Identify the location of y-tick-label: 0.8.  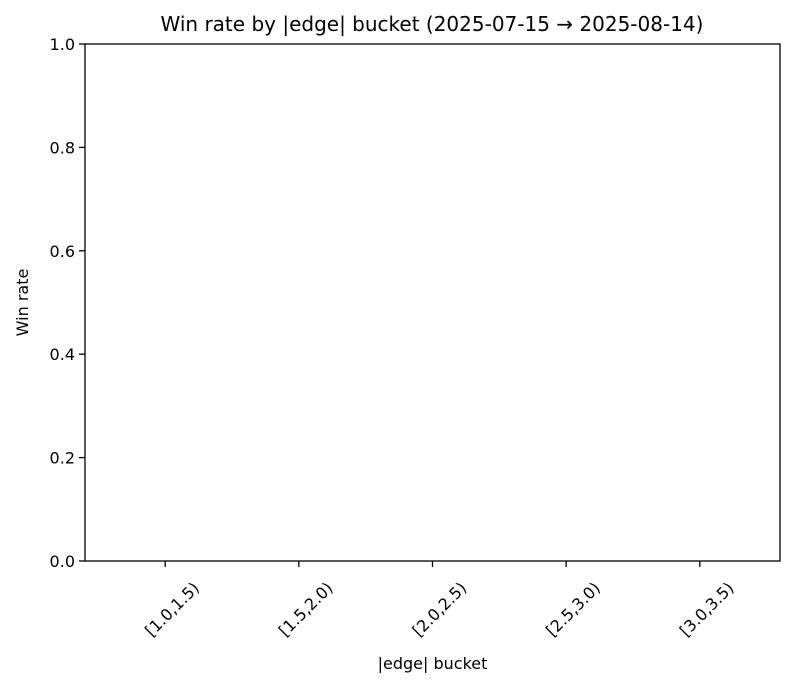
(62, 147).